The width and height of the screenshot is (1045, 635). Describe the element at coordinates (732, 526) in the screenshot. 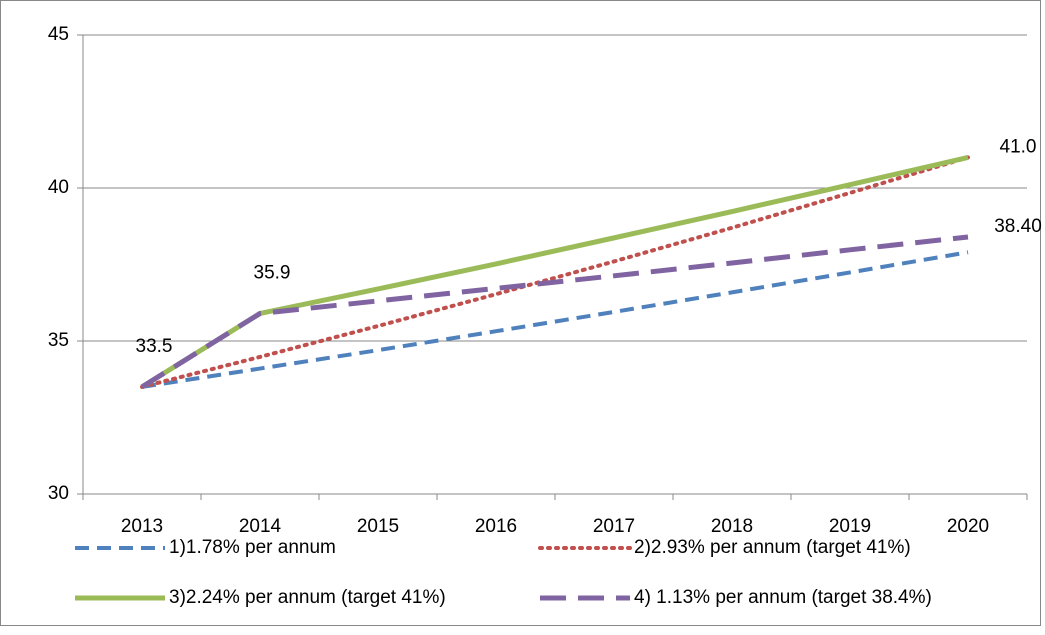

I see `x-tick-label: 2018` at that location.